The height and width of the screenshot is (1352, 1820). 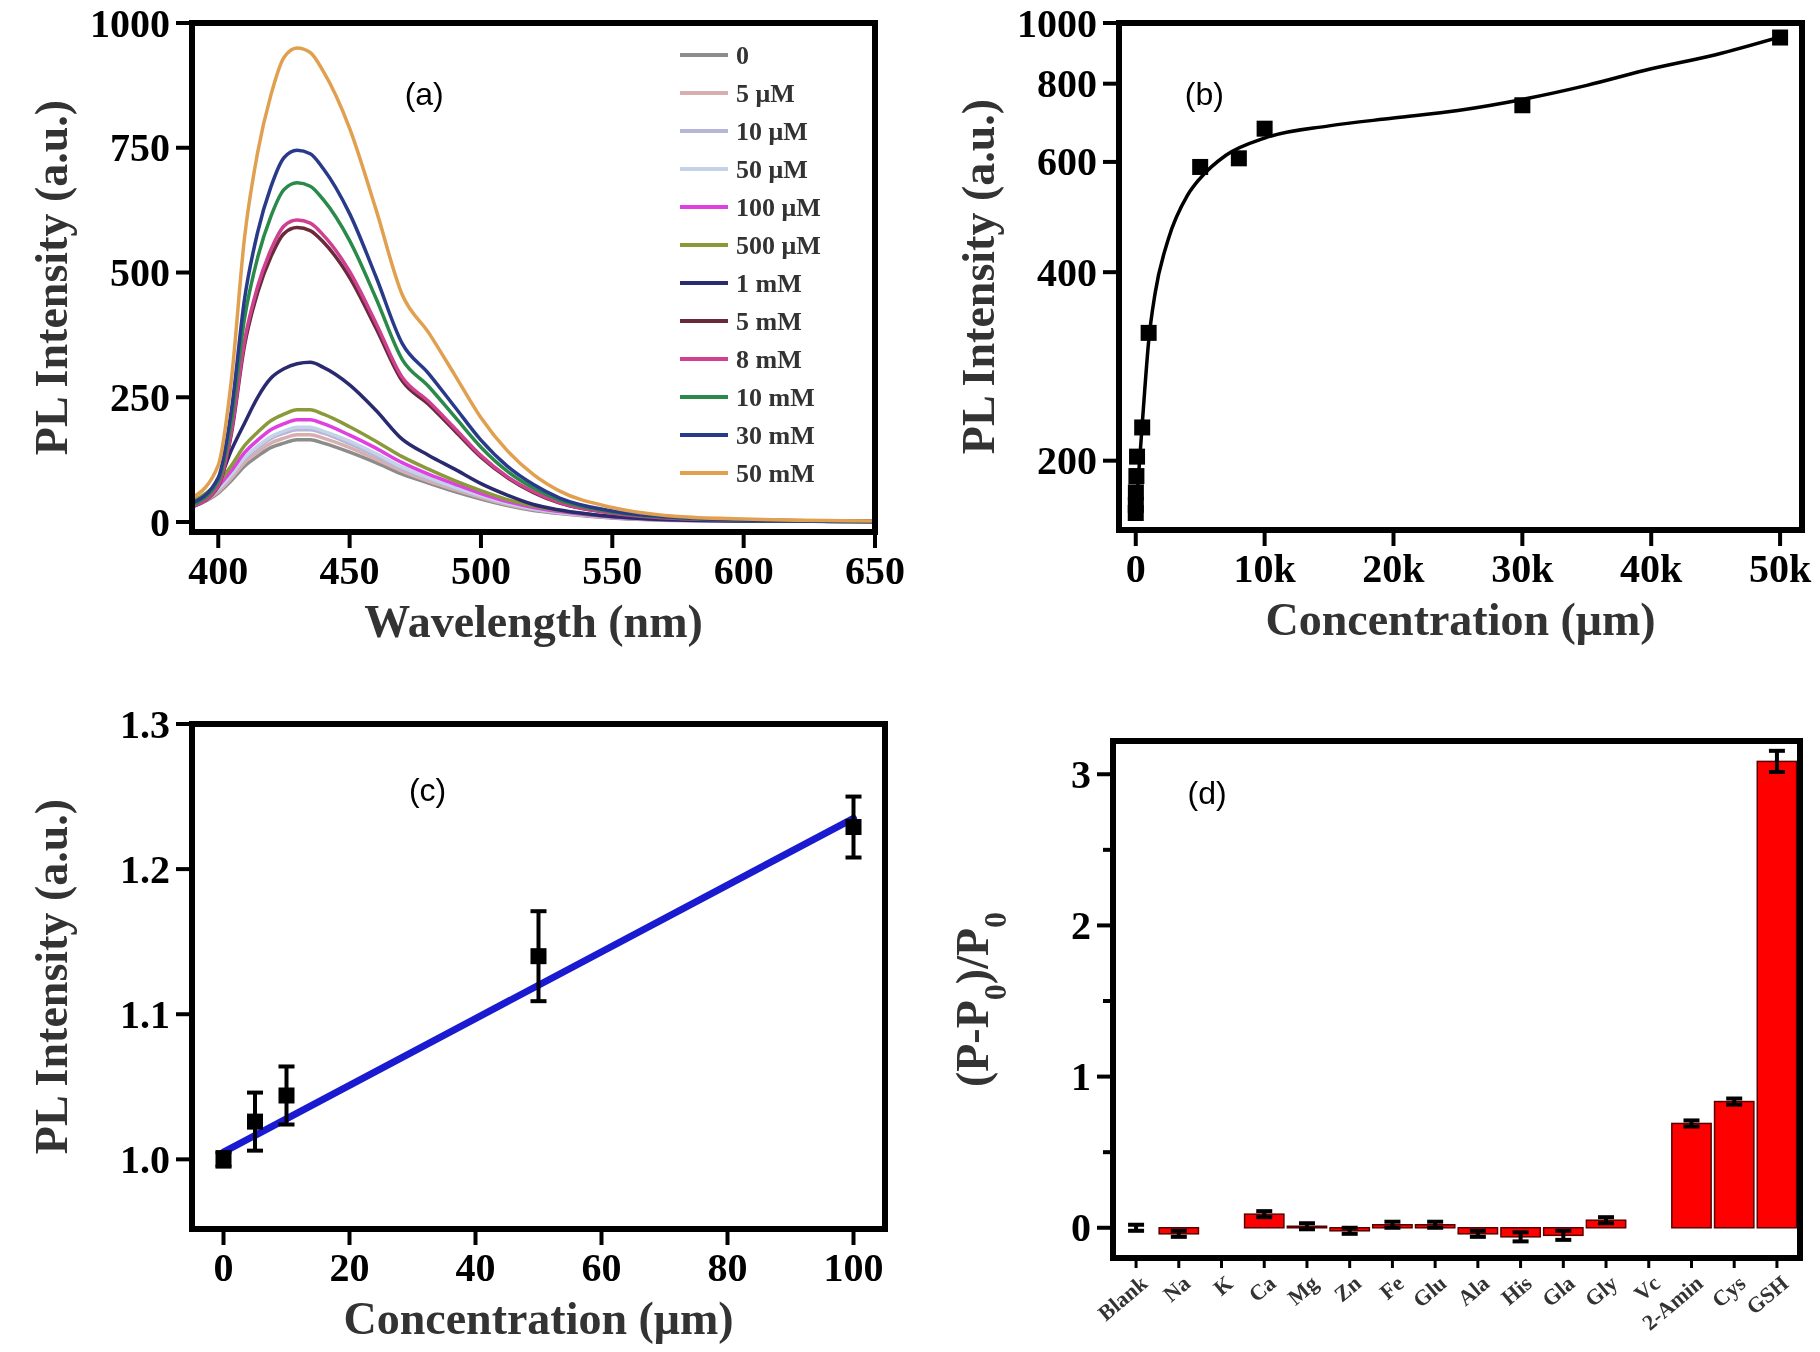 What do you see at coordinates (1067, 461) in the screenshot?
I see `y-tick-label: 200` at bounding box center [1067, 461].